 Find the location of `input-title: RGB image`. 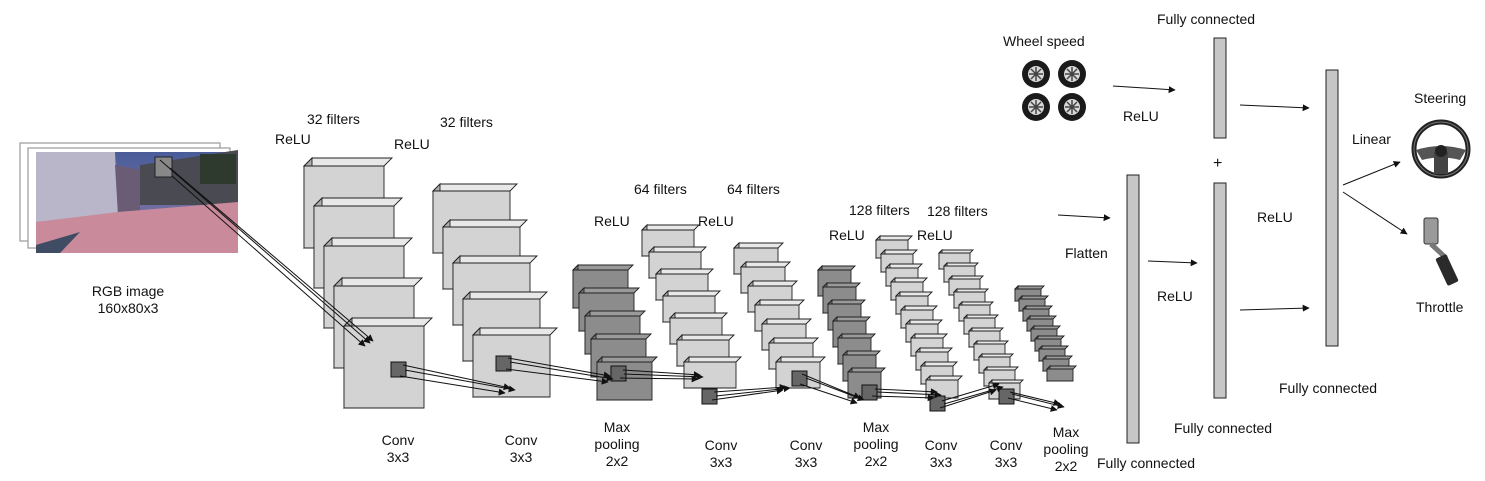

input-title: RGB image is located at coordinates (128, 291).